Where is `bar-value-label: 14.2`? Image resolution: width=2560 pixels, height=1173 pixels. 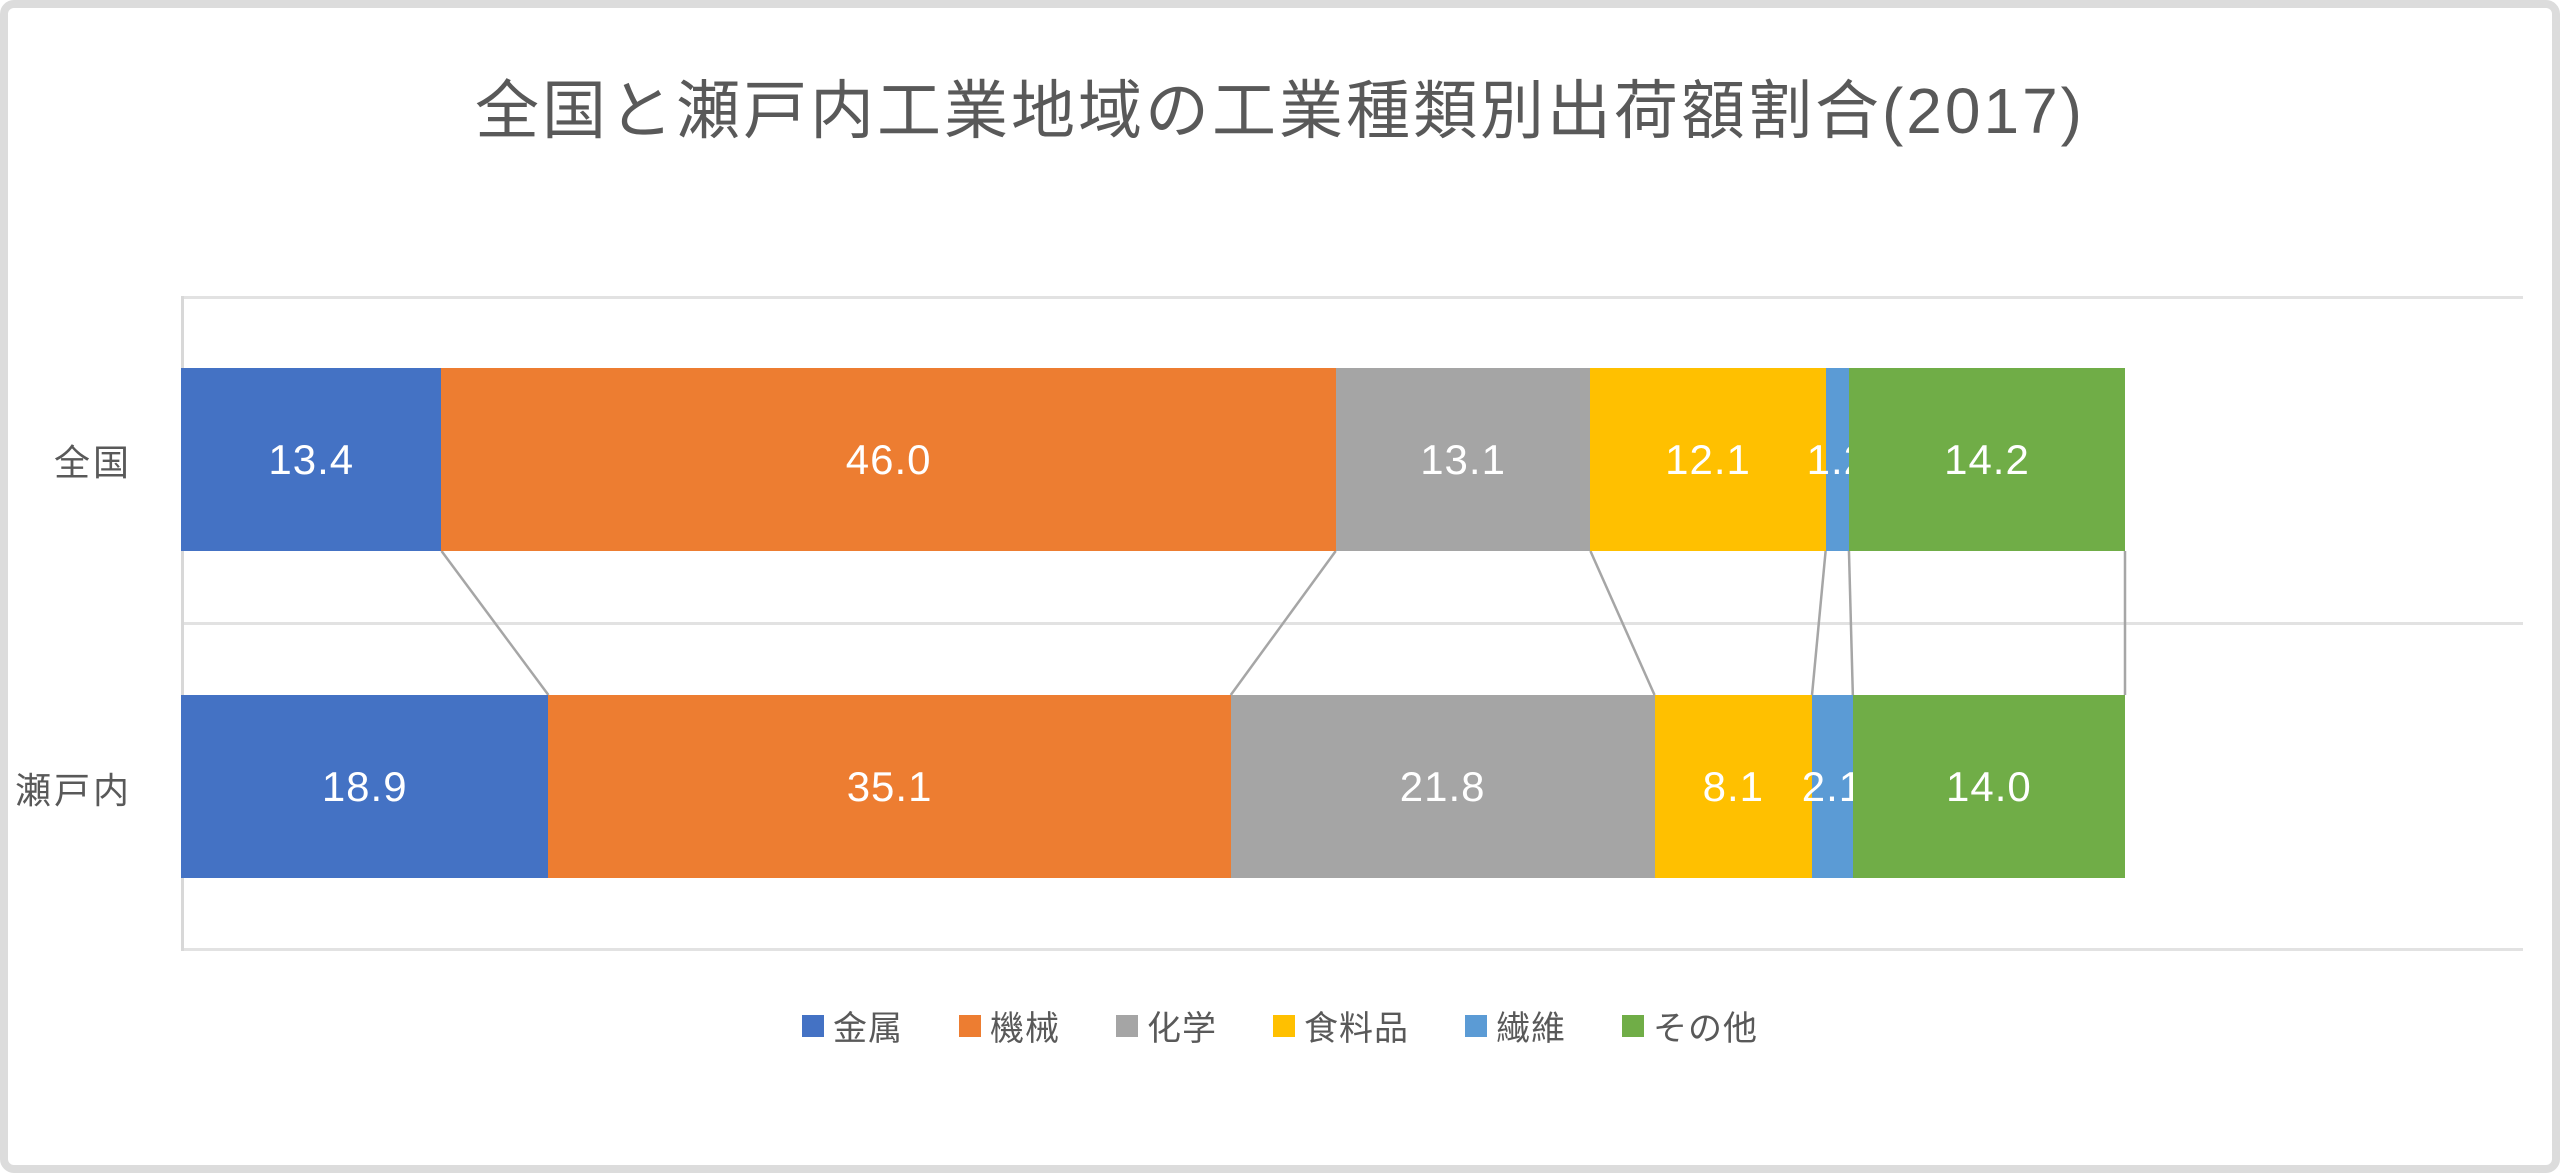
bar-value-label: 14.2 is located at coordinates (1987, 459).